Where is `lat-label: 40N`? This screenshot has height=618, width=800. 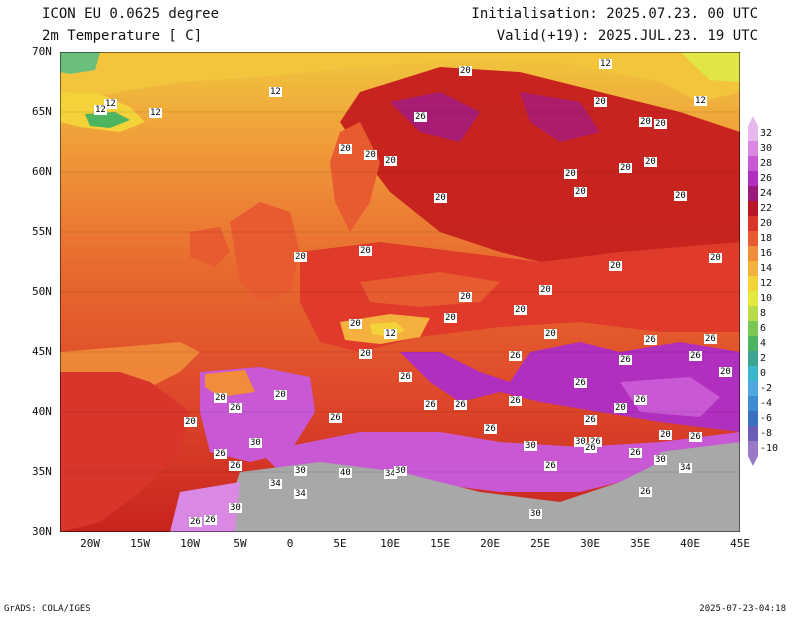 lat-label: 40N is located at coordinates (42, 411).